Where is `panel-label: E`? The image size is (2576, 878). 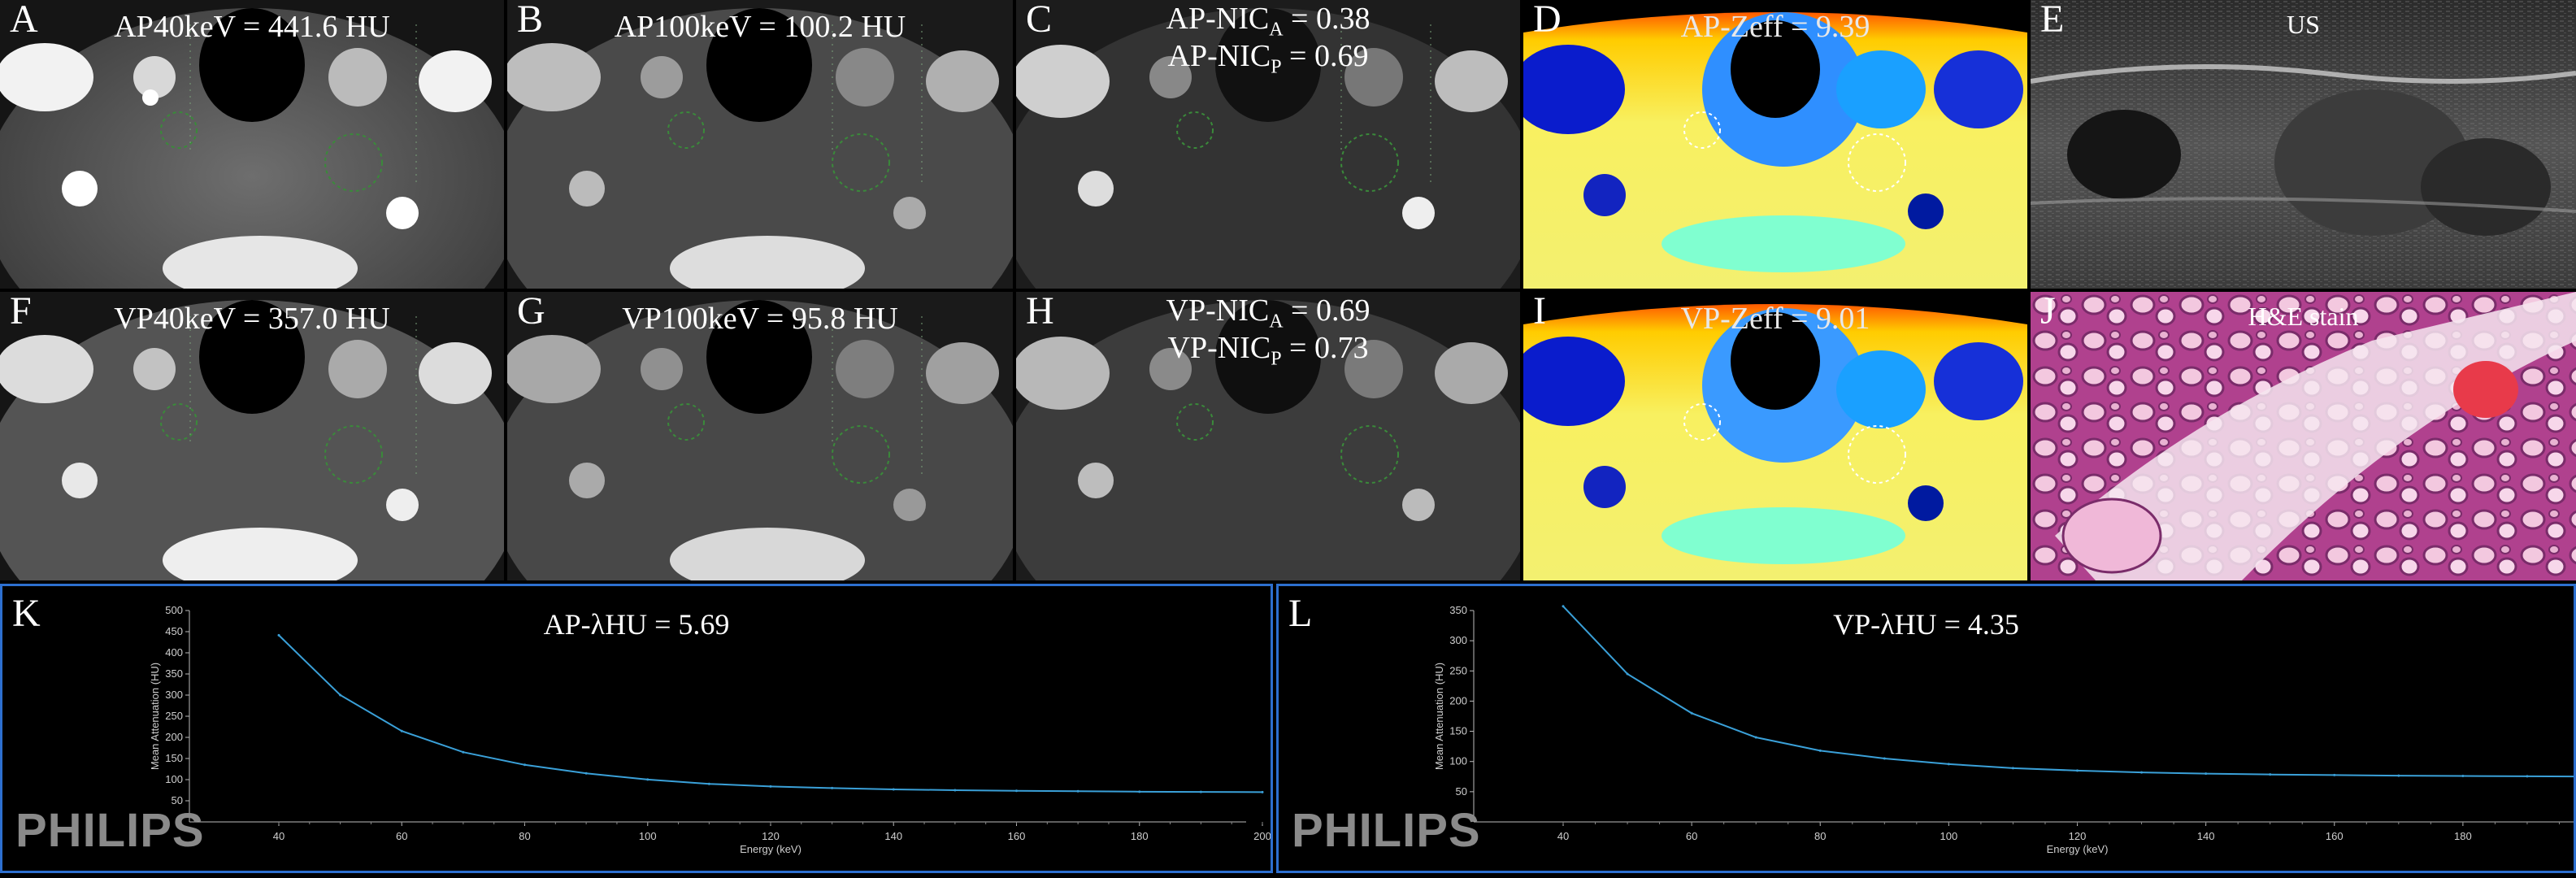
panel-label: E is located at coordinates (2052, 21).